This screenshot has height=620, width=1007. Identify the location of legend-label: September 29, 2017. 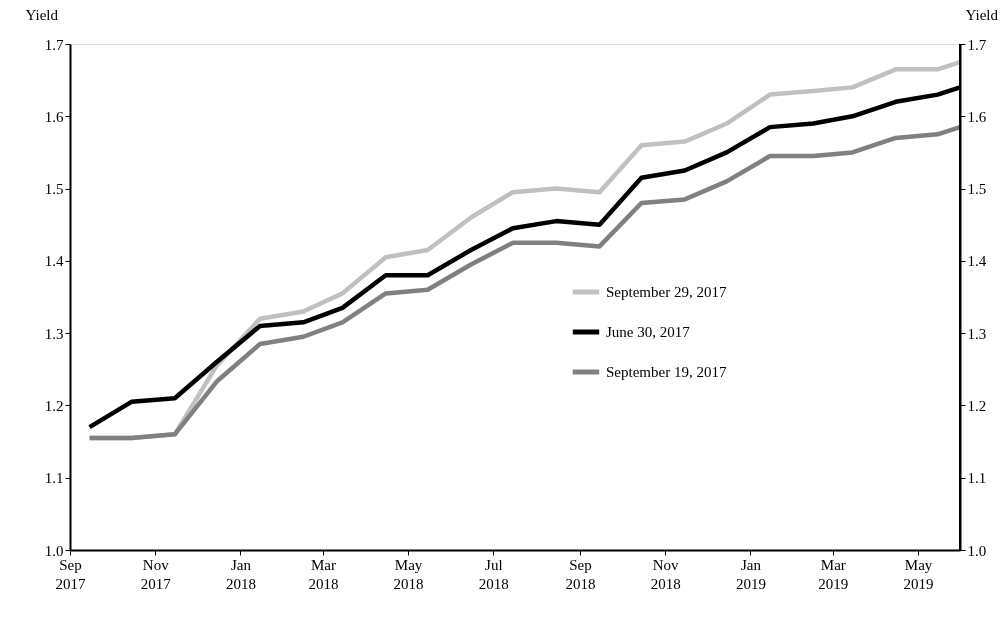
(666, 292).